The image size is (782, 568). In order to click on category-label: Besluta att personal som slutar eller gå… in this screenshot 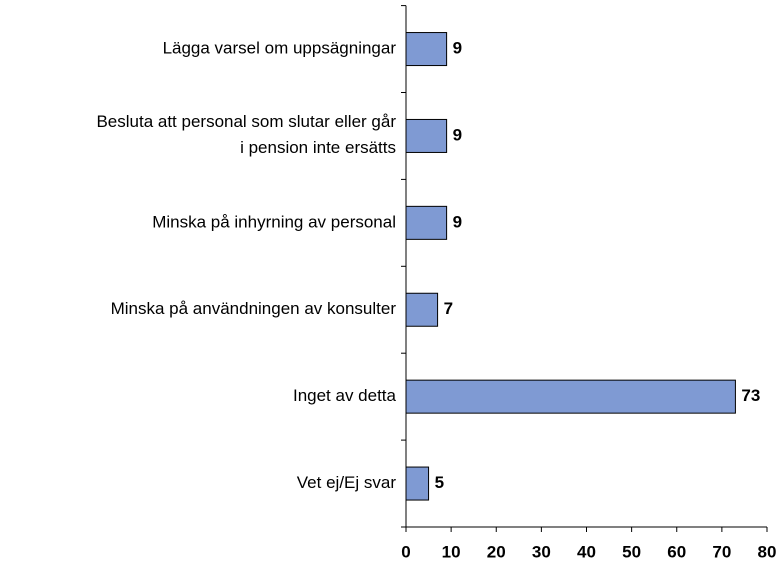, I will do `click(246, 134)`.